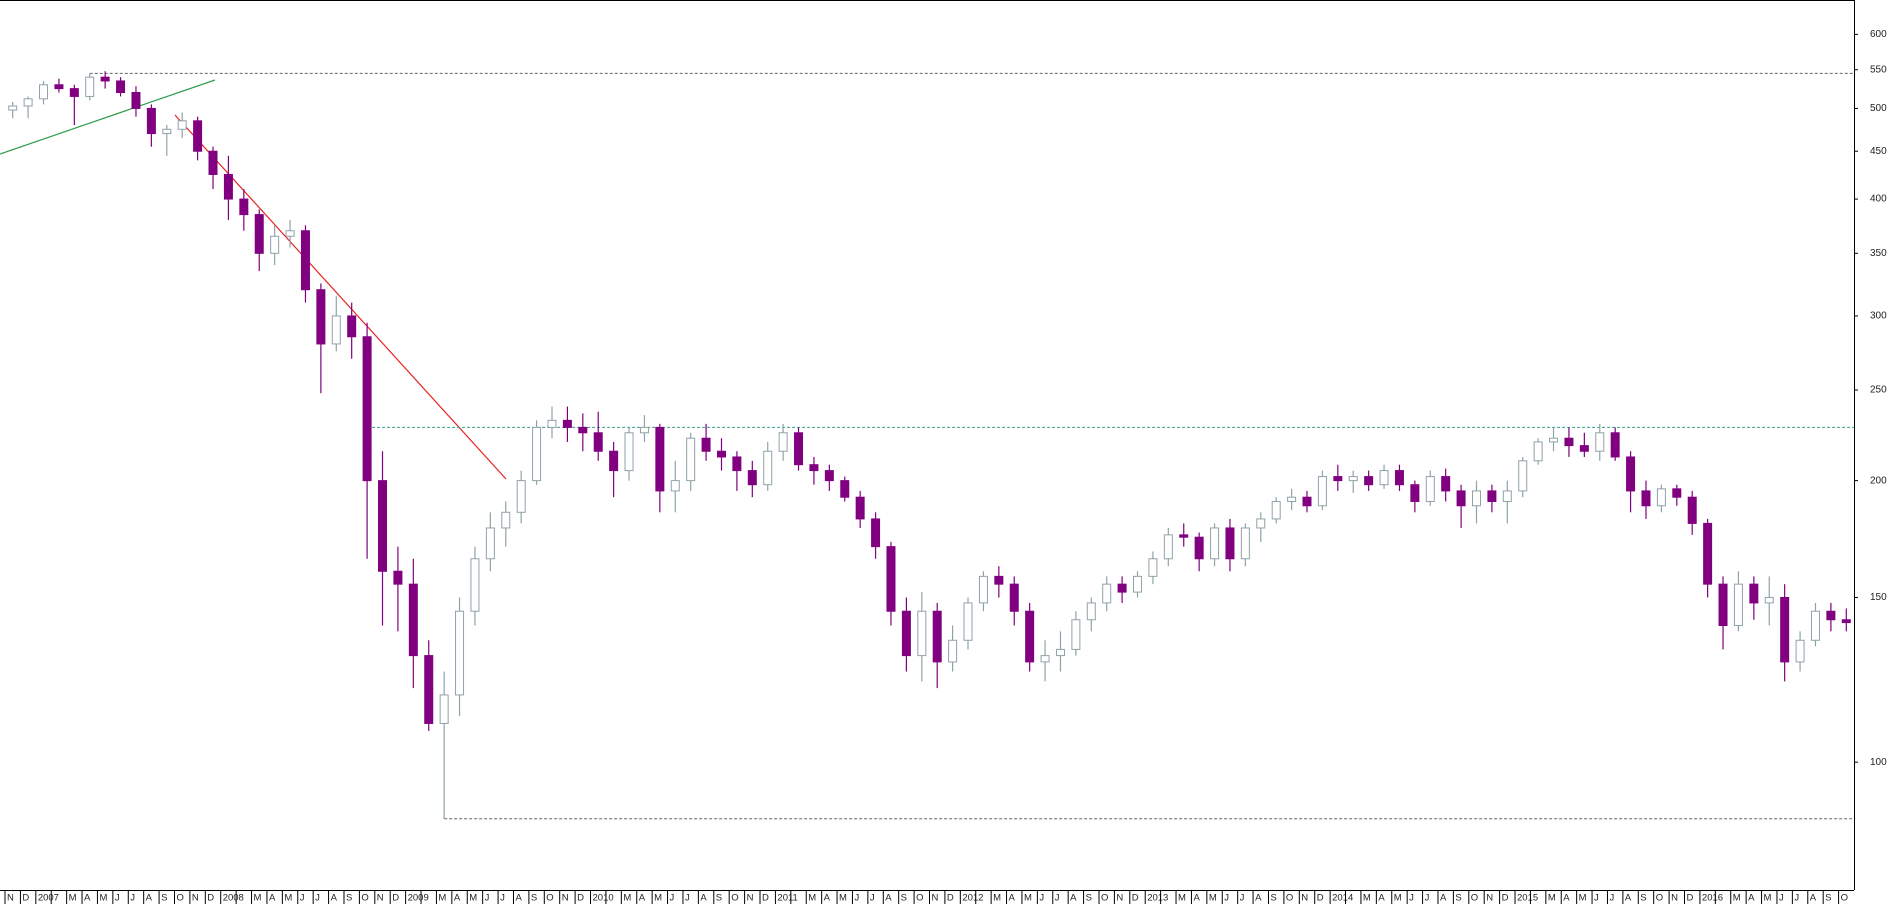  What do you see at coordinates (1878, 151) in the screenshot?
I see `y-tick-label: 450` at bounding box center [1878, 151].